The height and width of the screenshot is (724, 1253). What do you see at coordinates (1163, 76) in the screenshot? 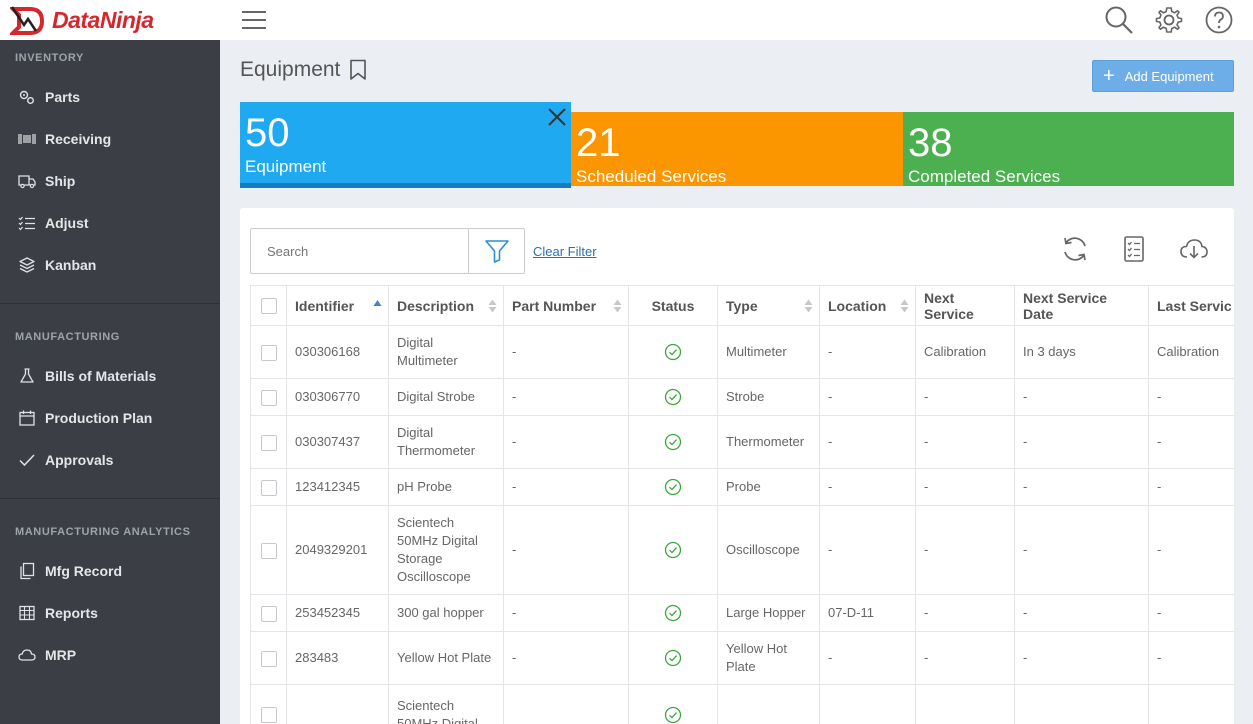
I see `add-equipment-button: + Add Equipment` at bounding box center [1163, 76].